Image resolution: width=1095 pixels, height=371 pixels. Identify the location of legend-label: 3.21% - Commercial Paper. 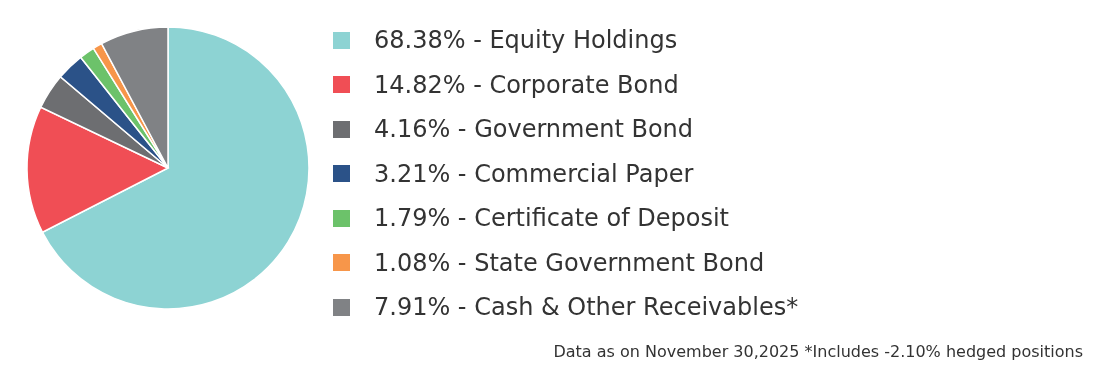
(534, 173).